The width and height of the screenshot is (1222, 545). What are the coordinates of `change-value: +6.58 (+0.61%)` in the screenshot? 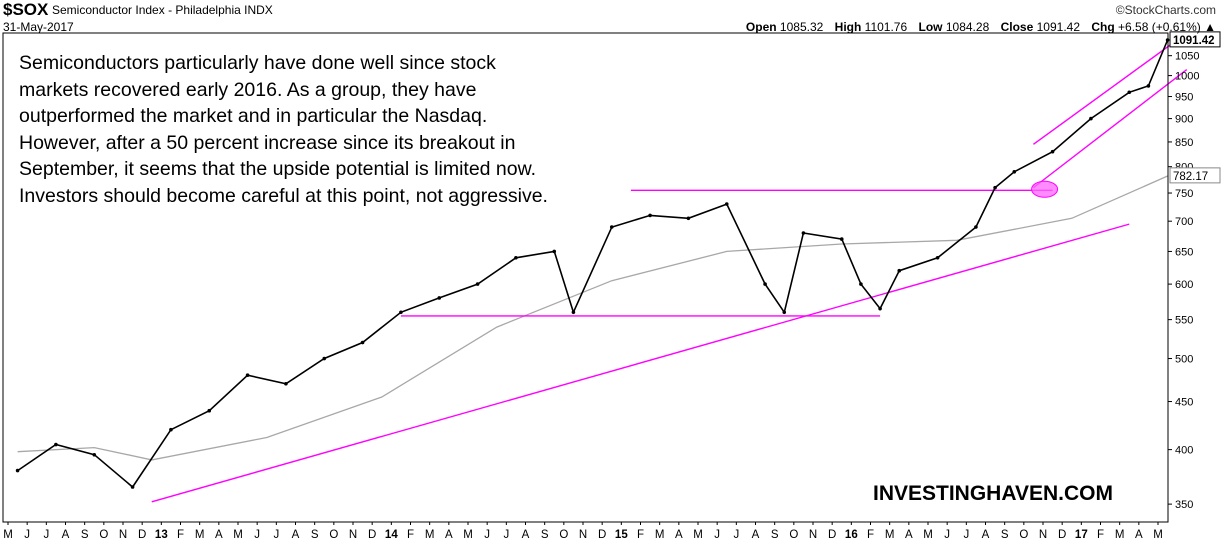 It's located at (1159, 27).